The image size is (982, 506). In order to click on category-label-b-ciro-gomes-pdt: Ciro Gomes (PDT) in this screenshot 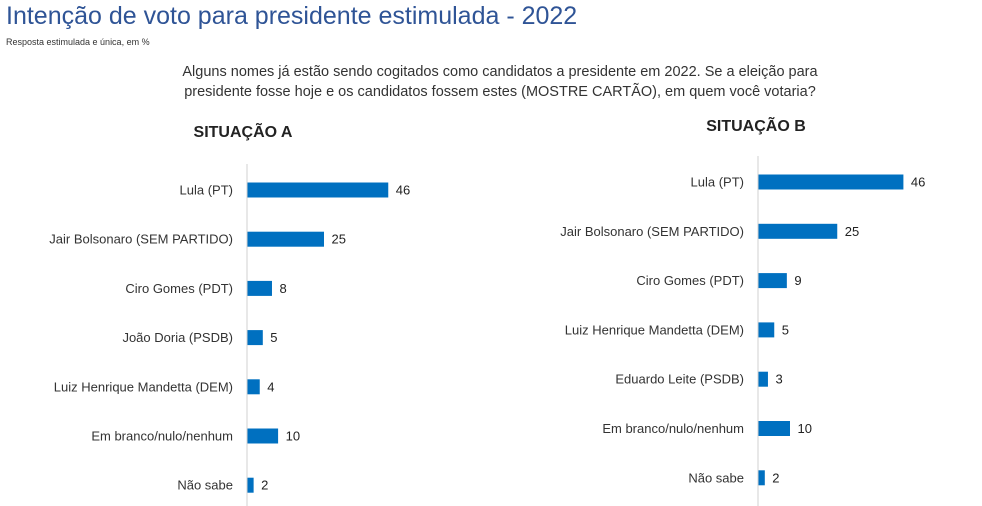, I will do `click(690, 280)`.